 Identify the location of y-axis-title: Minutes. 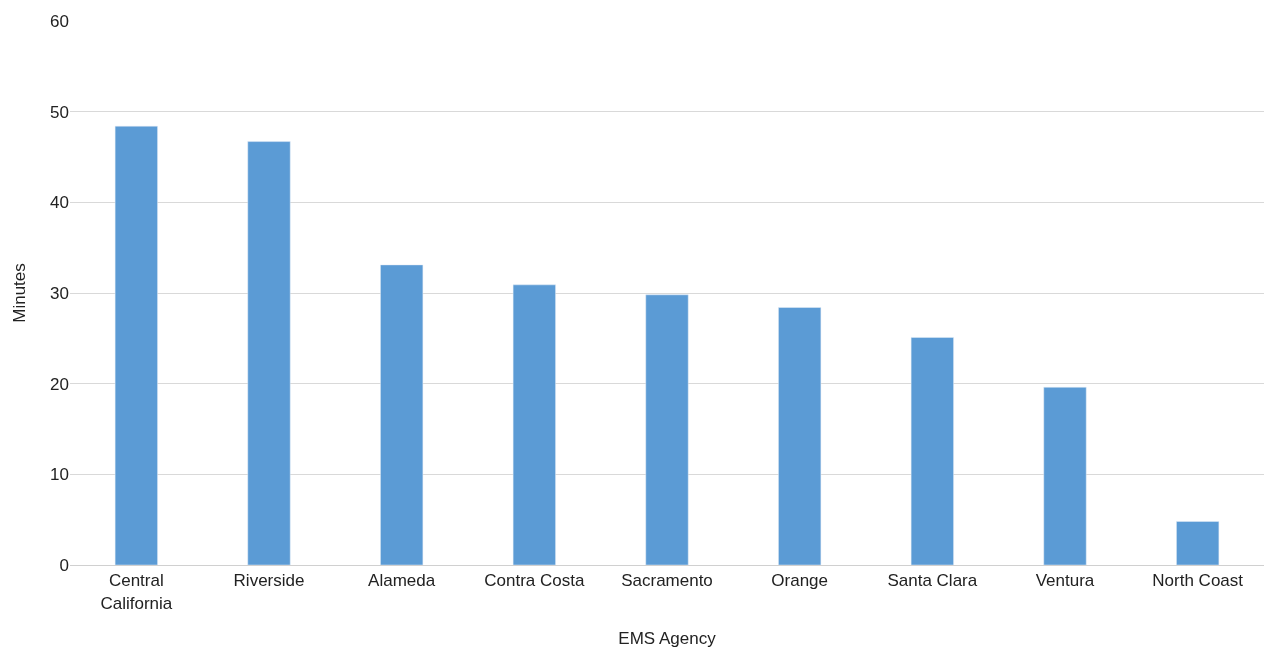
(19, 293).